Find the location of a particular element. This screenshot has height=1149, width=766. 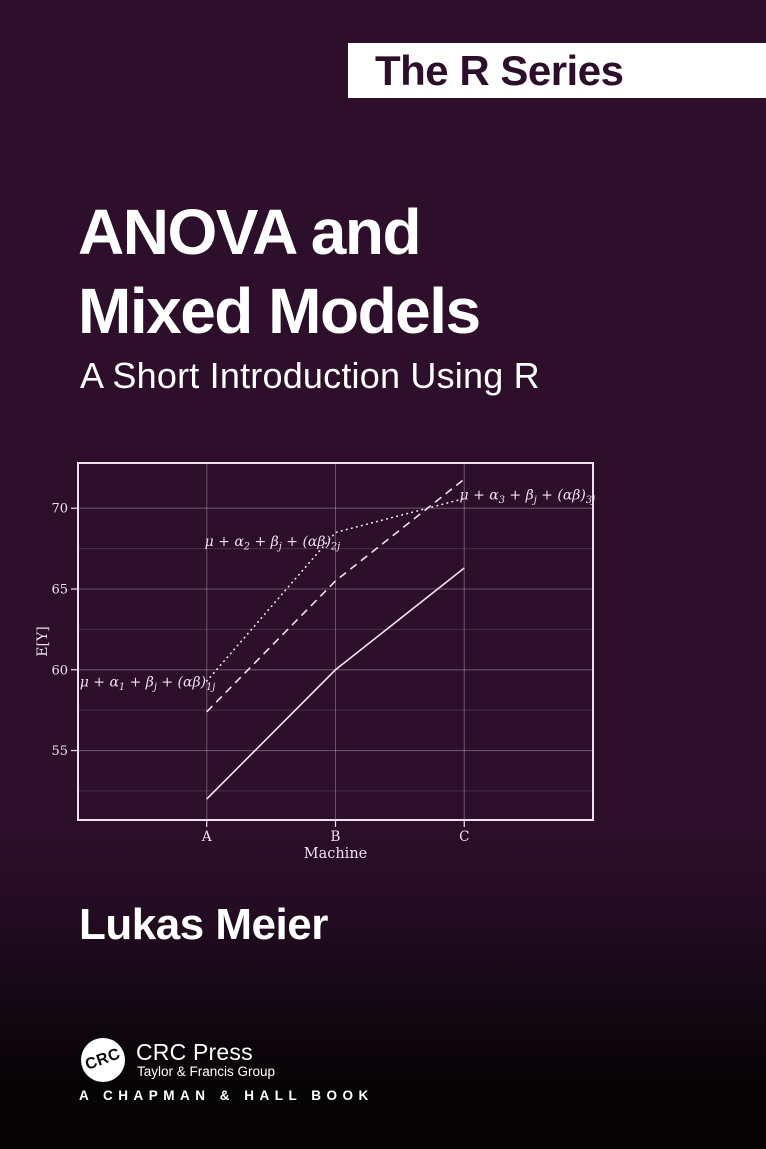

svg-text: 70 is located at coordinates (59, 509).